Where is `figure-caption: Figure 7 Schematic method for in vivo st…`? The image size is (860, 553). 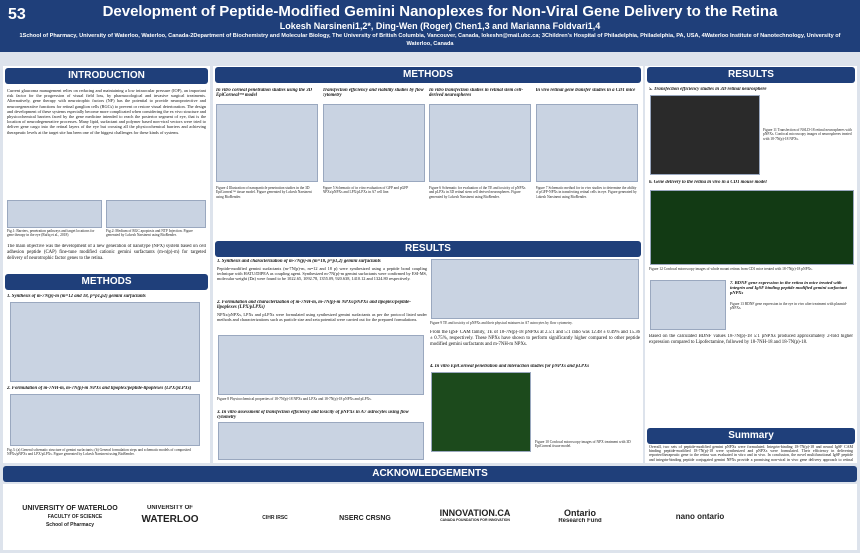 figure-caption: Figure 7 Schematic method for in vivo st… is located at coordinates (586, 192).